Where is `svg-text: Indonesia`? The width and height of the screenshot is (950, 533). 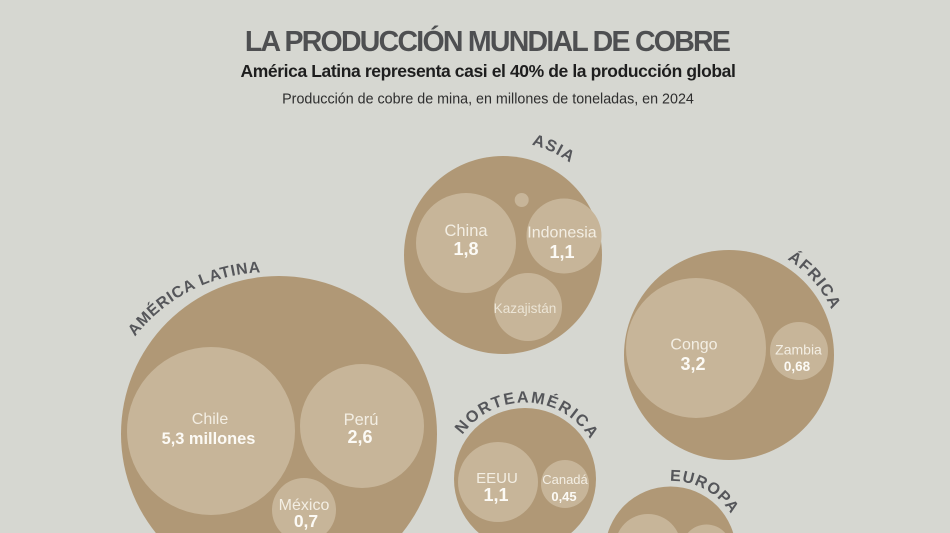 svg-text: Indonesia is located at coordinates (561, 233).